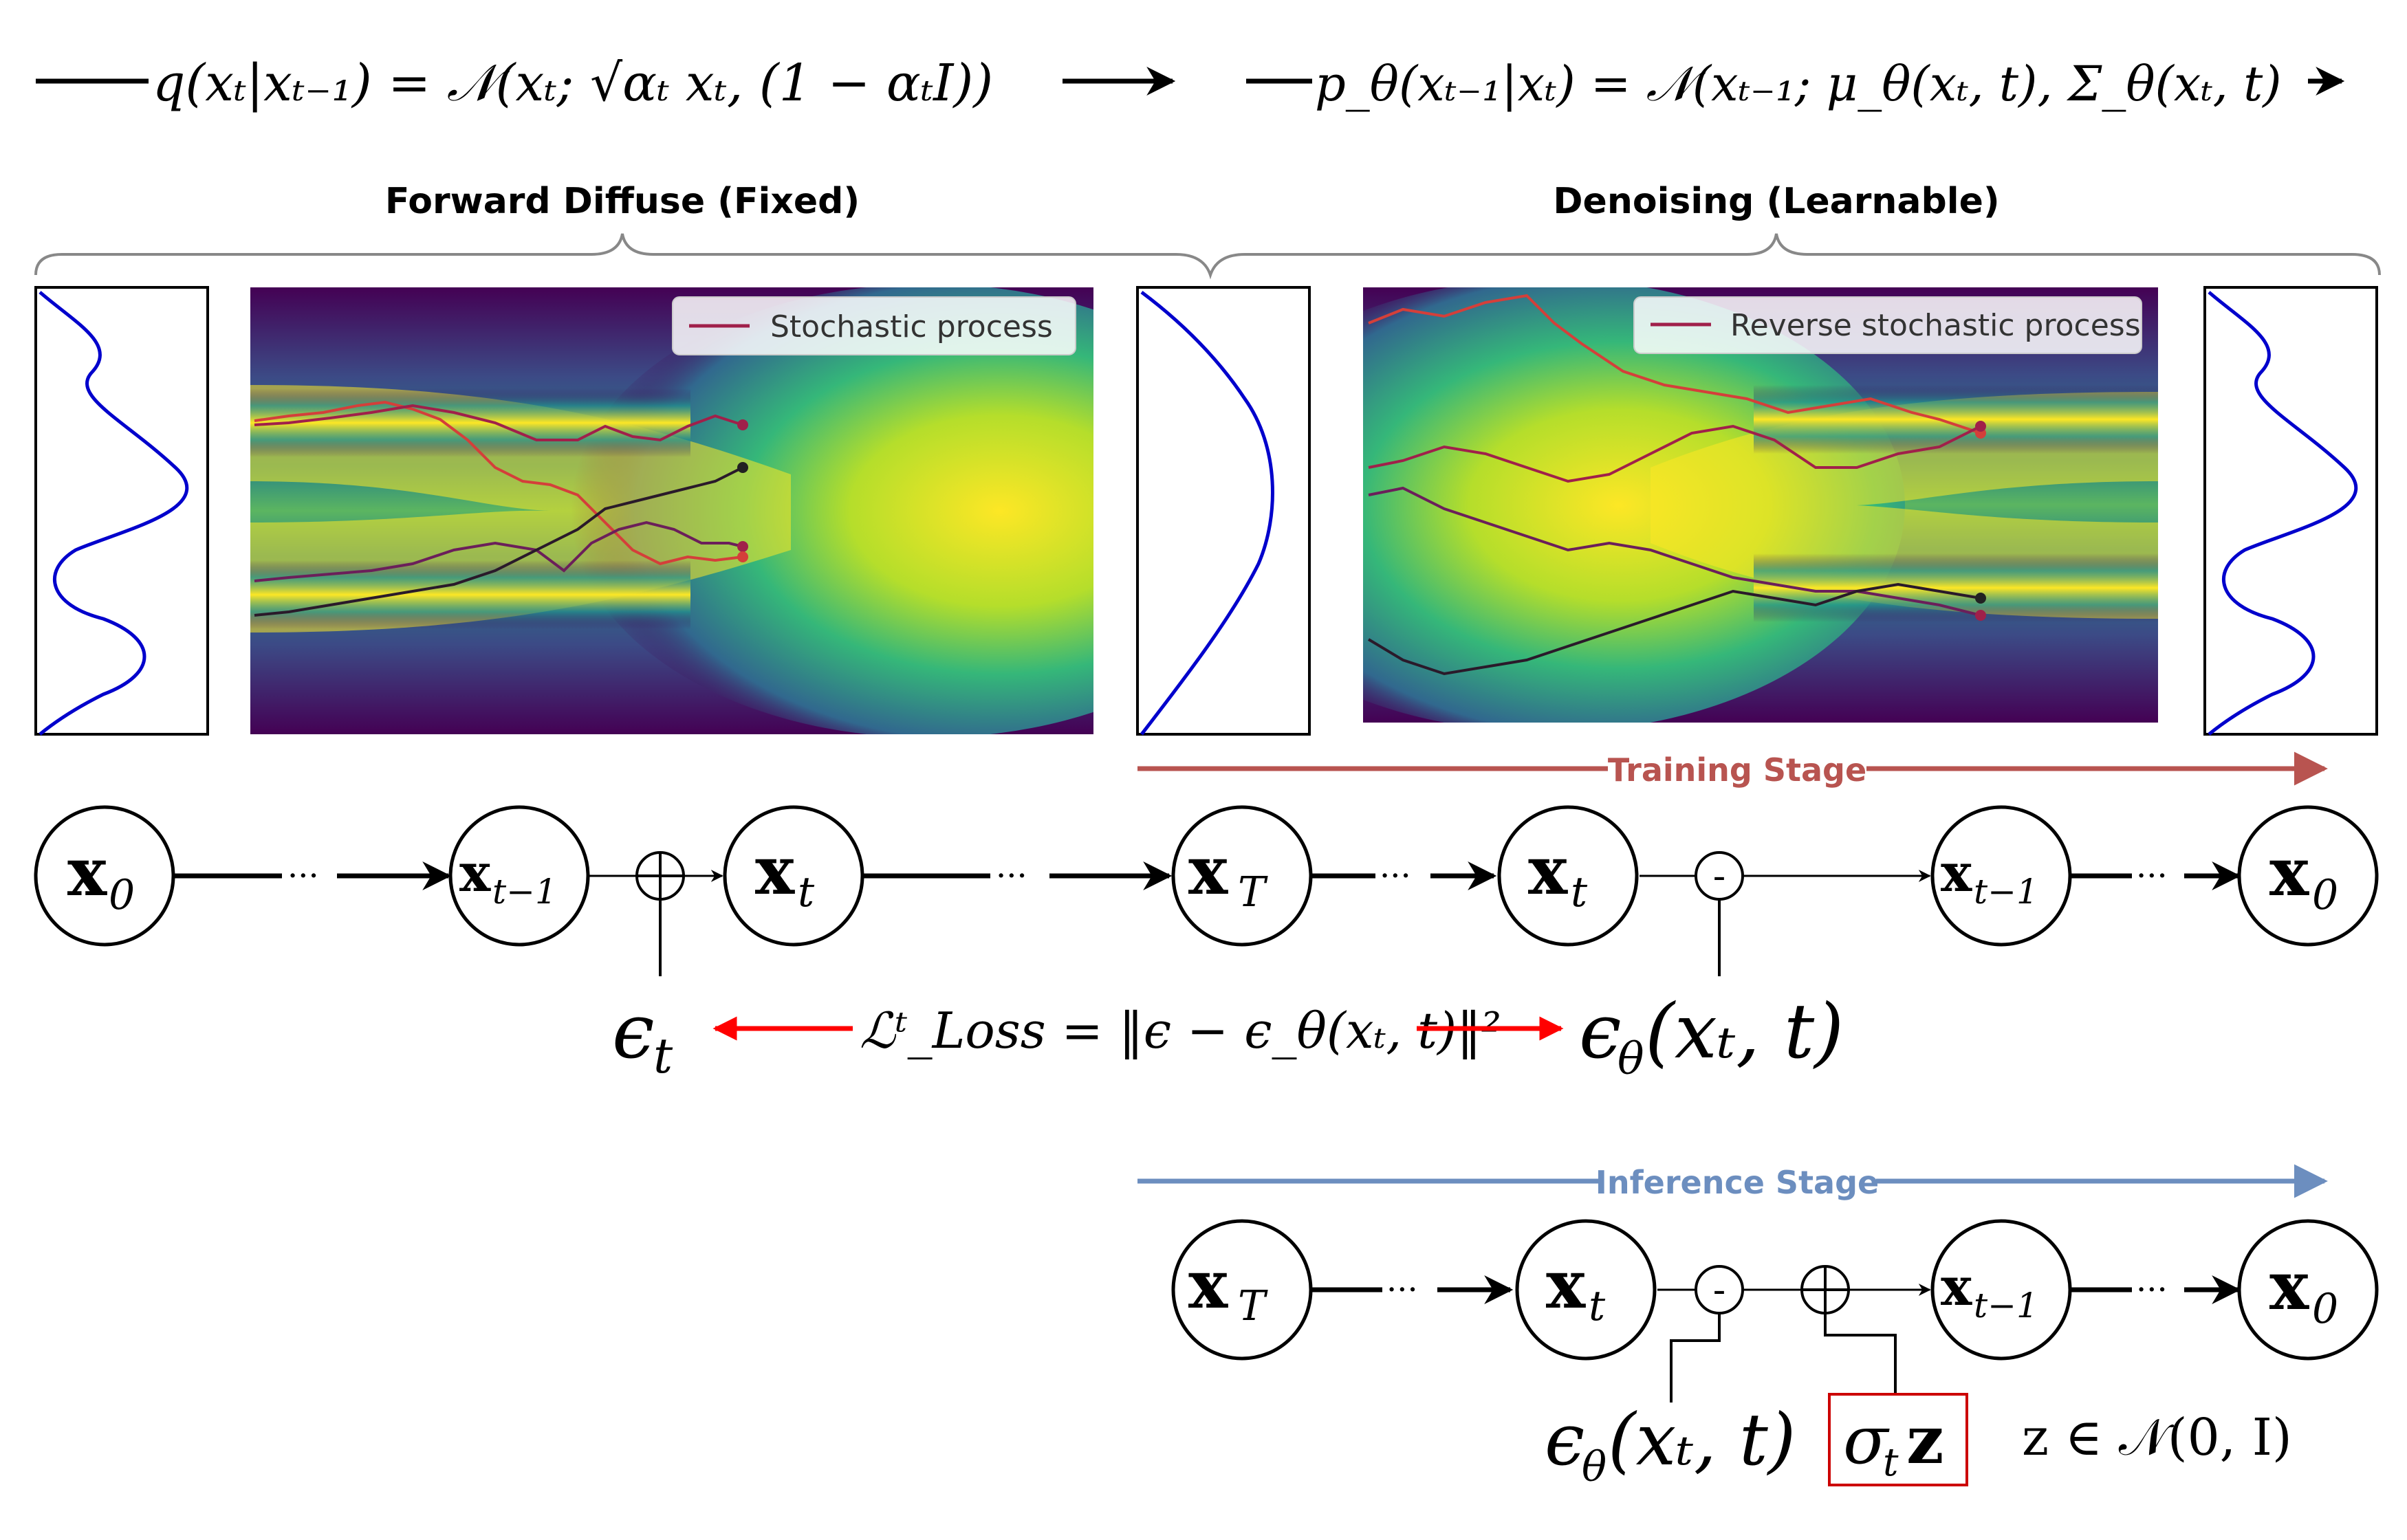  What do you see at coordinates (573, 83) in the screenshot?
I see `forward-equation: q(xₜ|xₜ₋₁) = 𝒩(xₜ; √αₜ xₜ, (1 − αₜI))` at bounding box center [573, 83].